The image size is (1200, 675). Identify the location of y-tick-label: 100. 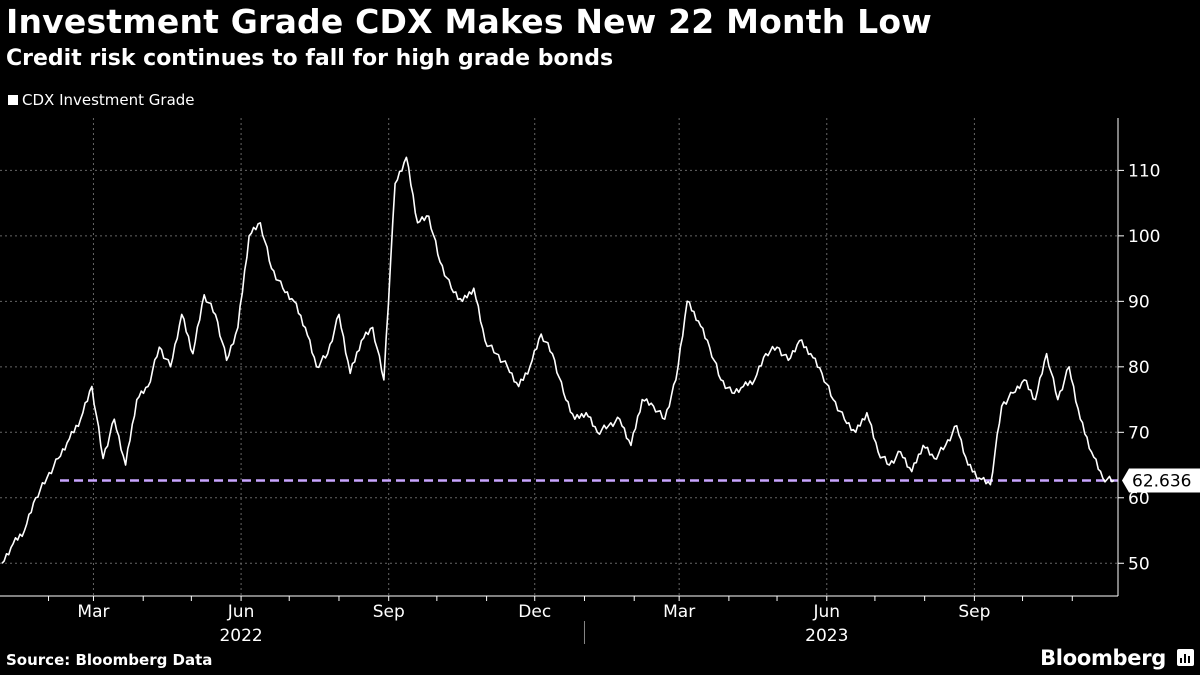
(1144, 237).